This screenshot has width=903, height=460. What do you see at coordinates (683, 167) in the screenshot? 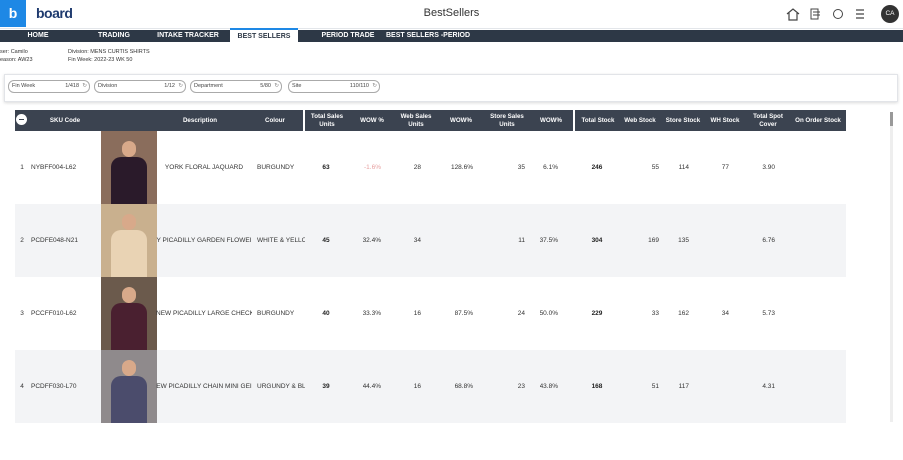
I see `table-cell: 114` at bounding box center [683, 167].